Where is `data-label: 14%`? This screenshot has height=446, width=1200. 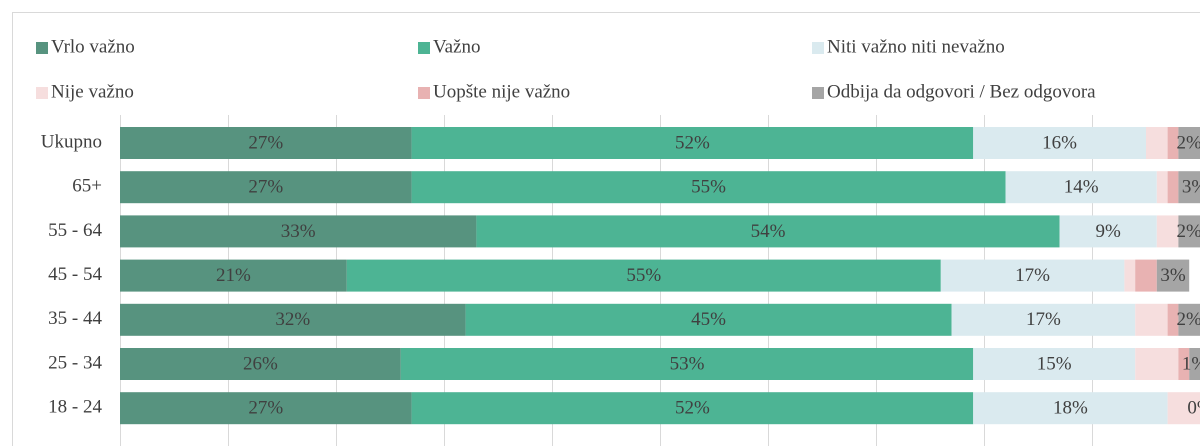 data-label: 14% is located at coordinates (1081, 187).